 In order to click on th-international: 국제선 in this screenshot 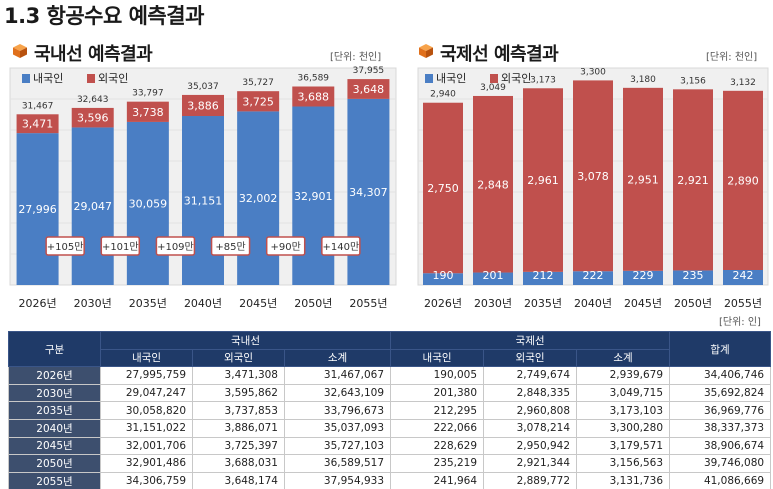, I will do `click(530, 340)`.